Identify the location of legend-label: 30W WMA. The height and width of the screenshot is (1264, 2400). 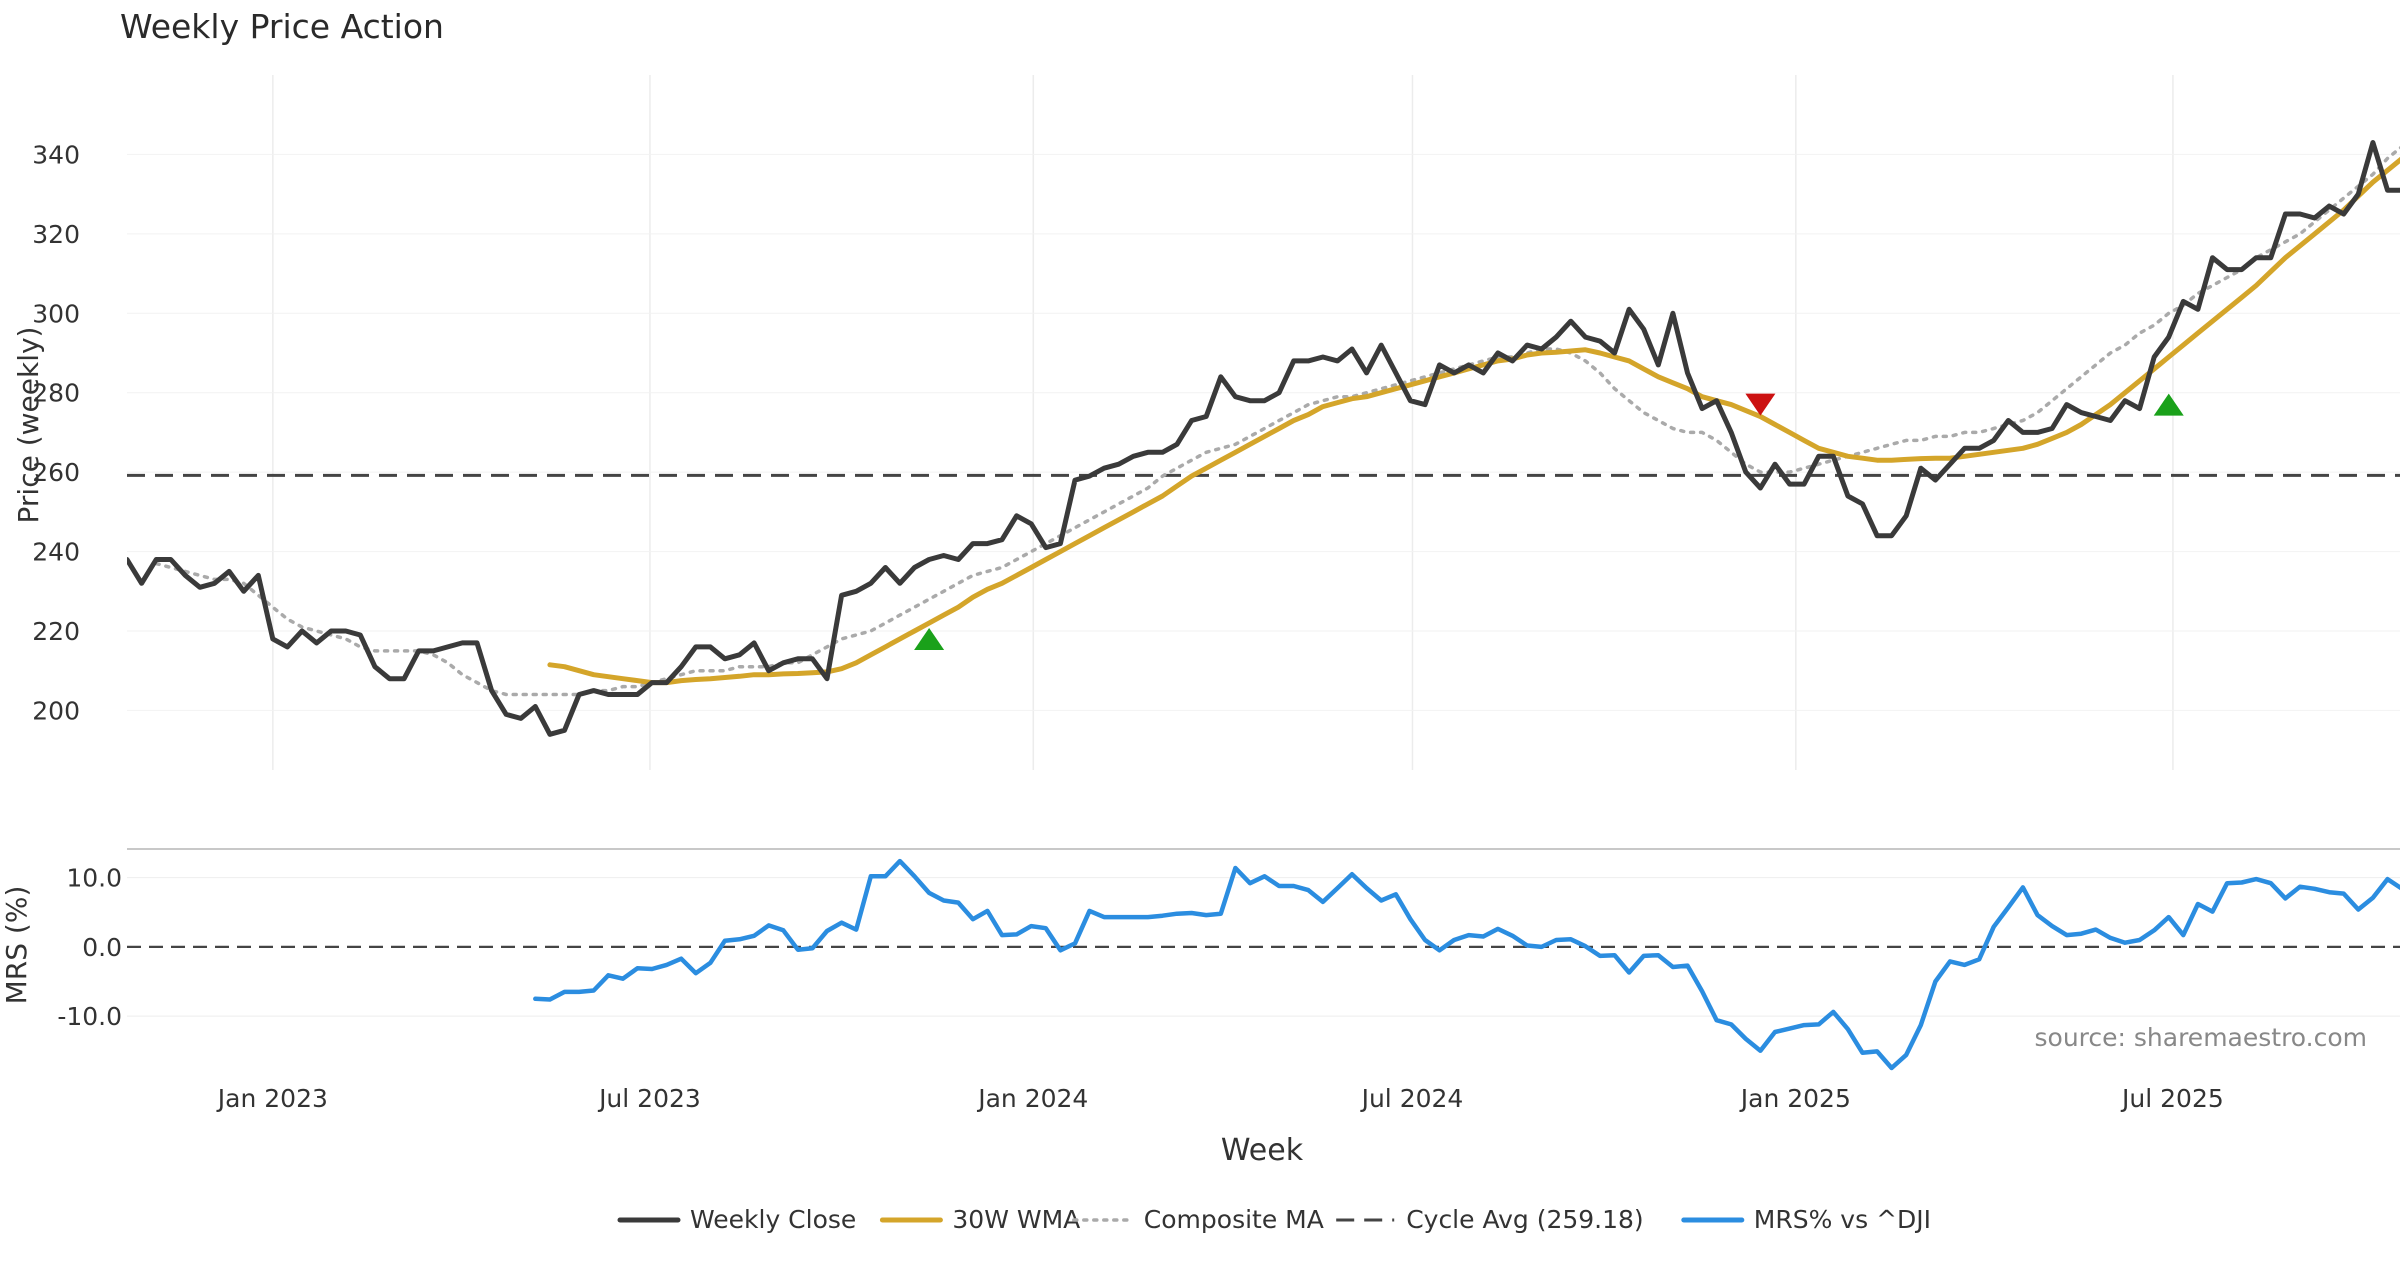
(1016, 1219).